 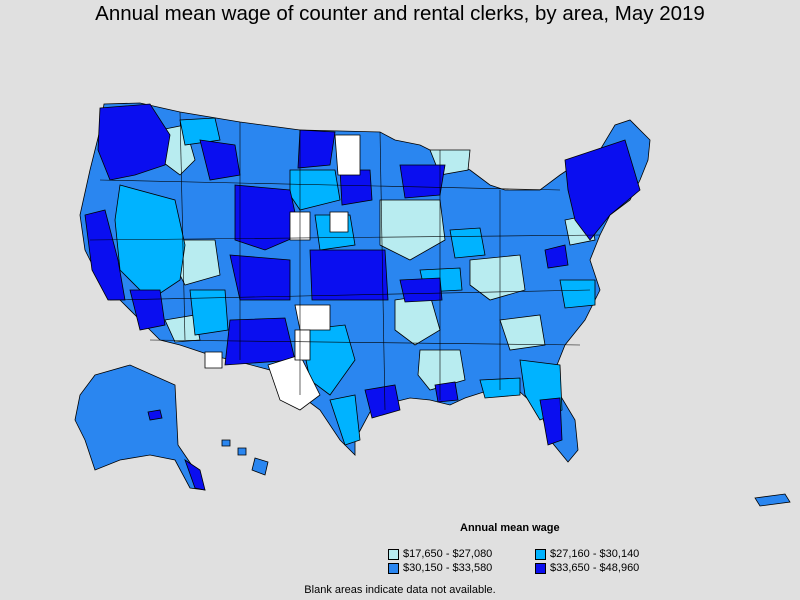 I want to click on legend-label-4: $33,650 - $48,960, so click(x=595, y=568).